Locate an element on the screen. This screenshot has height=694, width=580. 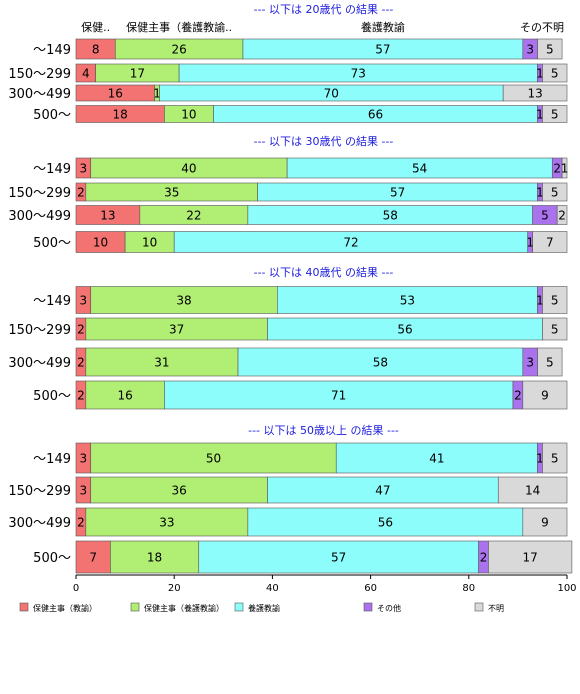
data-label: 66 is located at coordinates (375, 115).